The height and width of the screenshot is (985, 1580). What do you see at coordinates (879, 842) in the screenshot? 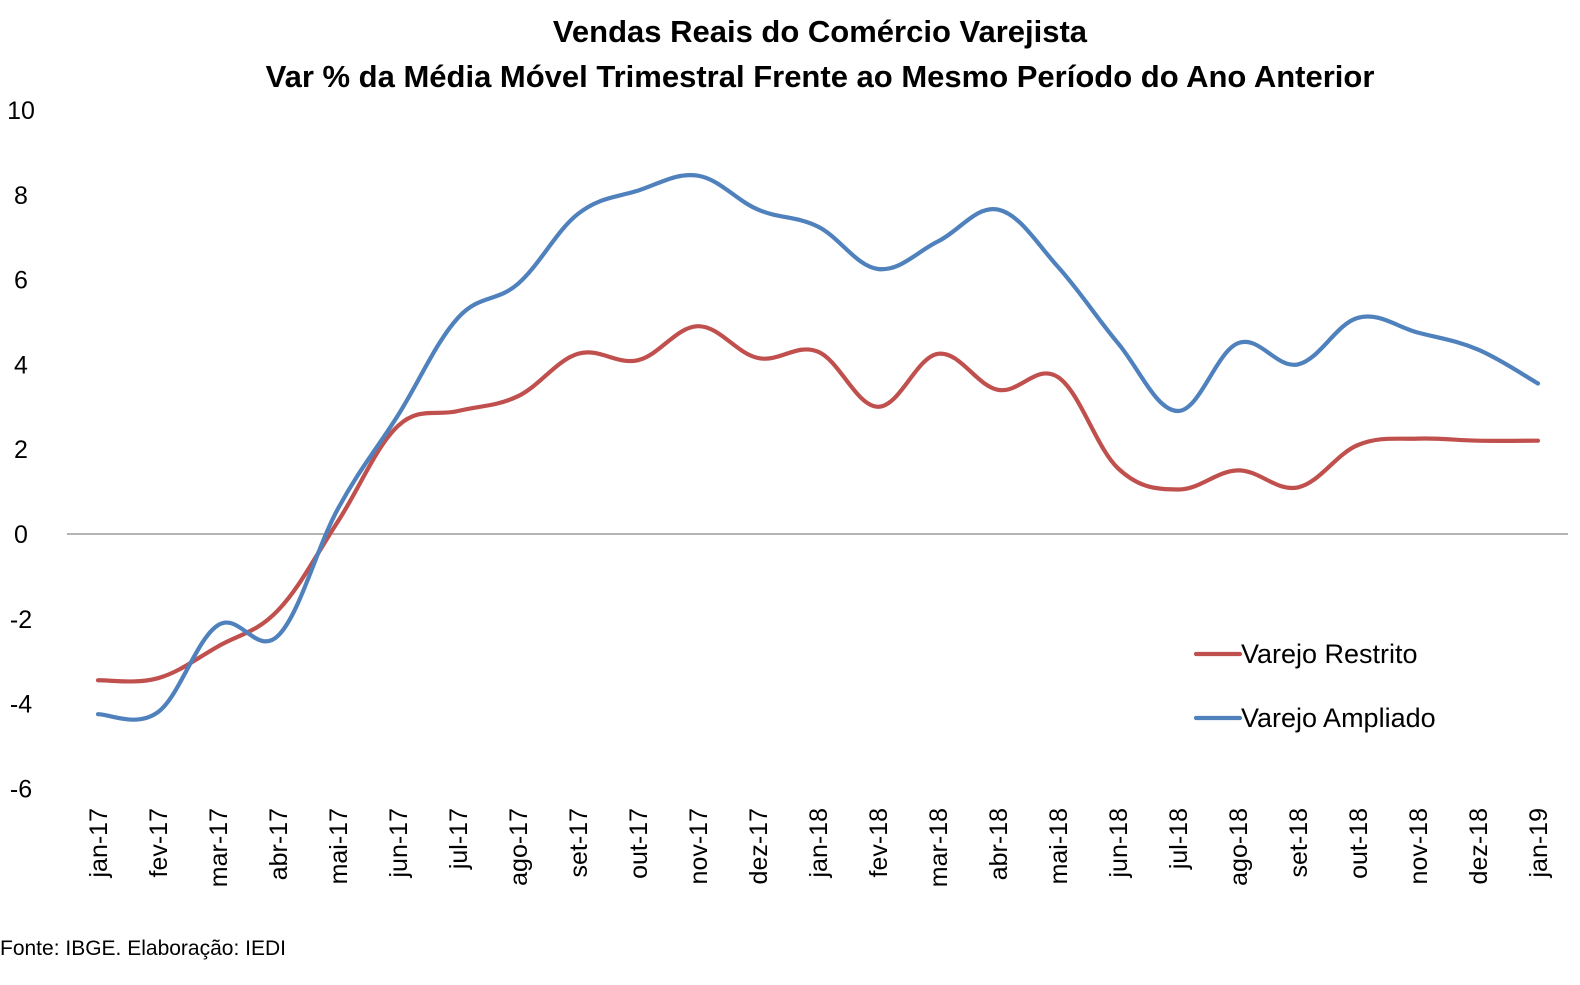
I see `x-tick-label: fev-18` at bounding box center [879, 842].